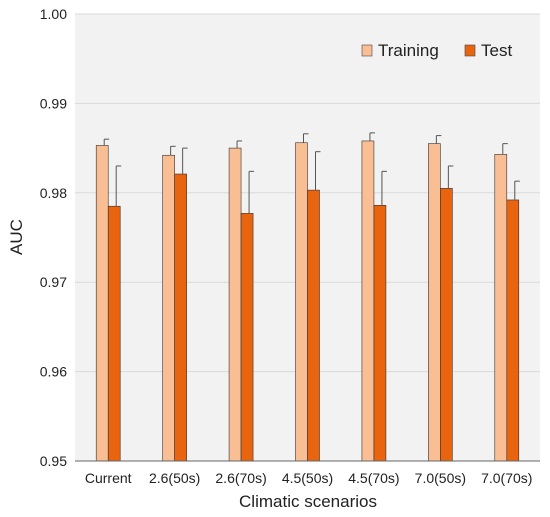 The height and width of the screenshot is (517, 550). Describe the element at coordinates (506, 478) in the screenshot. I see `x-tick-label: 7.0(70s)` at that location.